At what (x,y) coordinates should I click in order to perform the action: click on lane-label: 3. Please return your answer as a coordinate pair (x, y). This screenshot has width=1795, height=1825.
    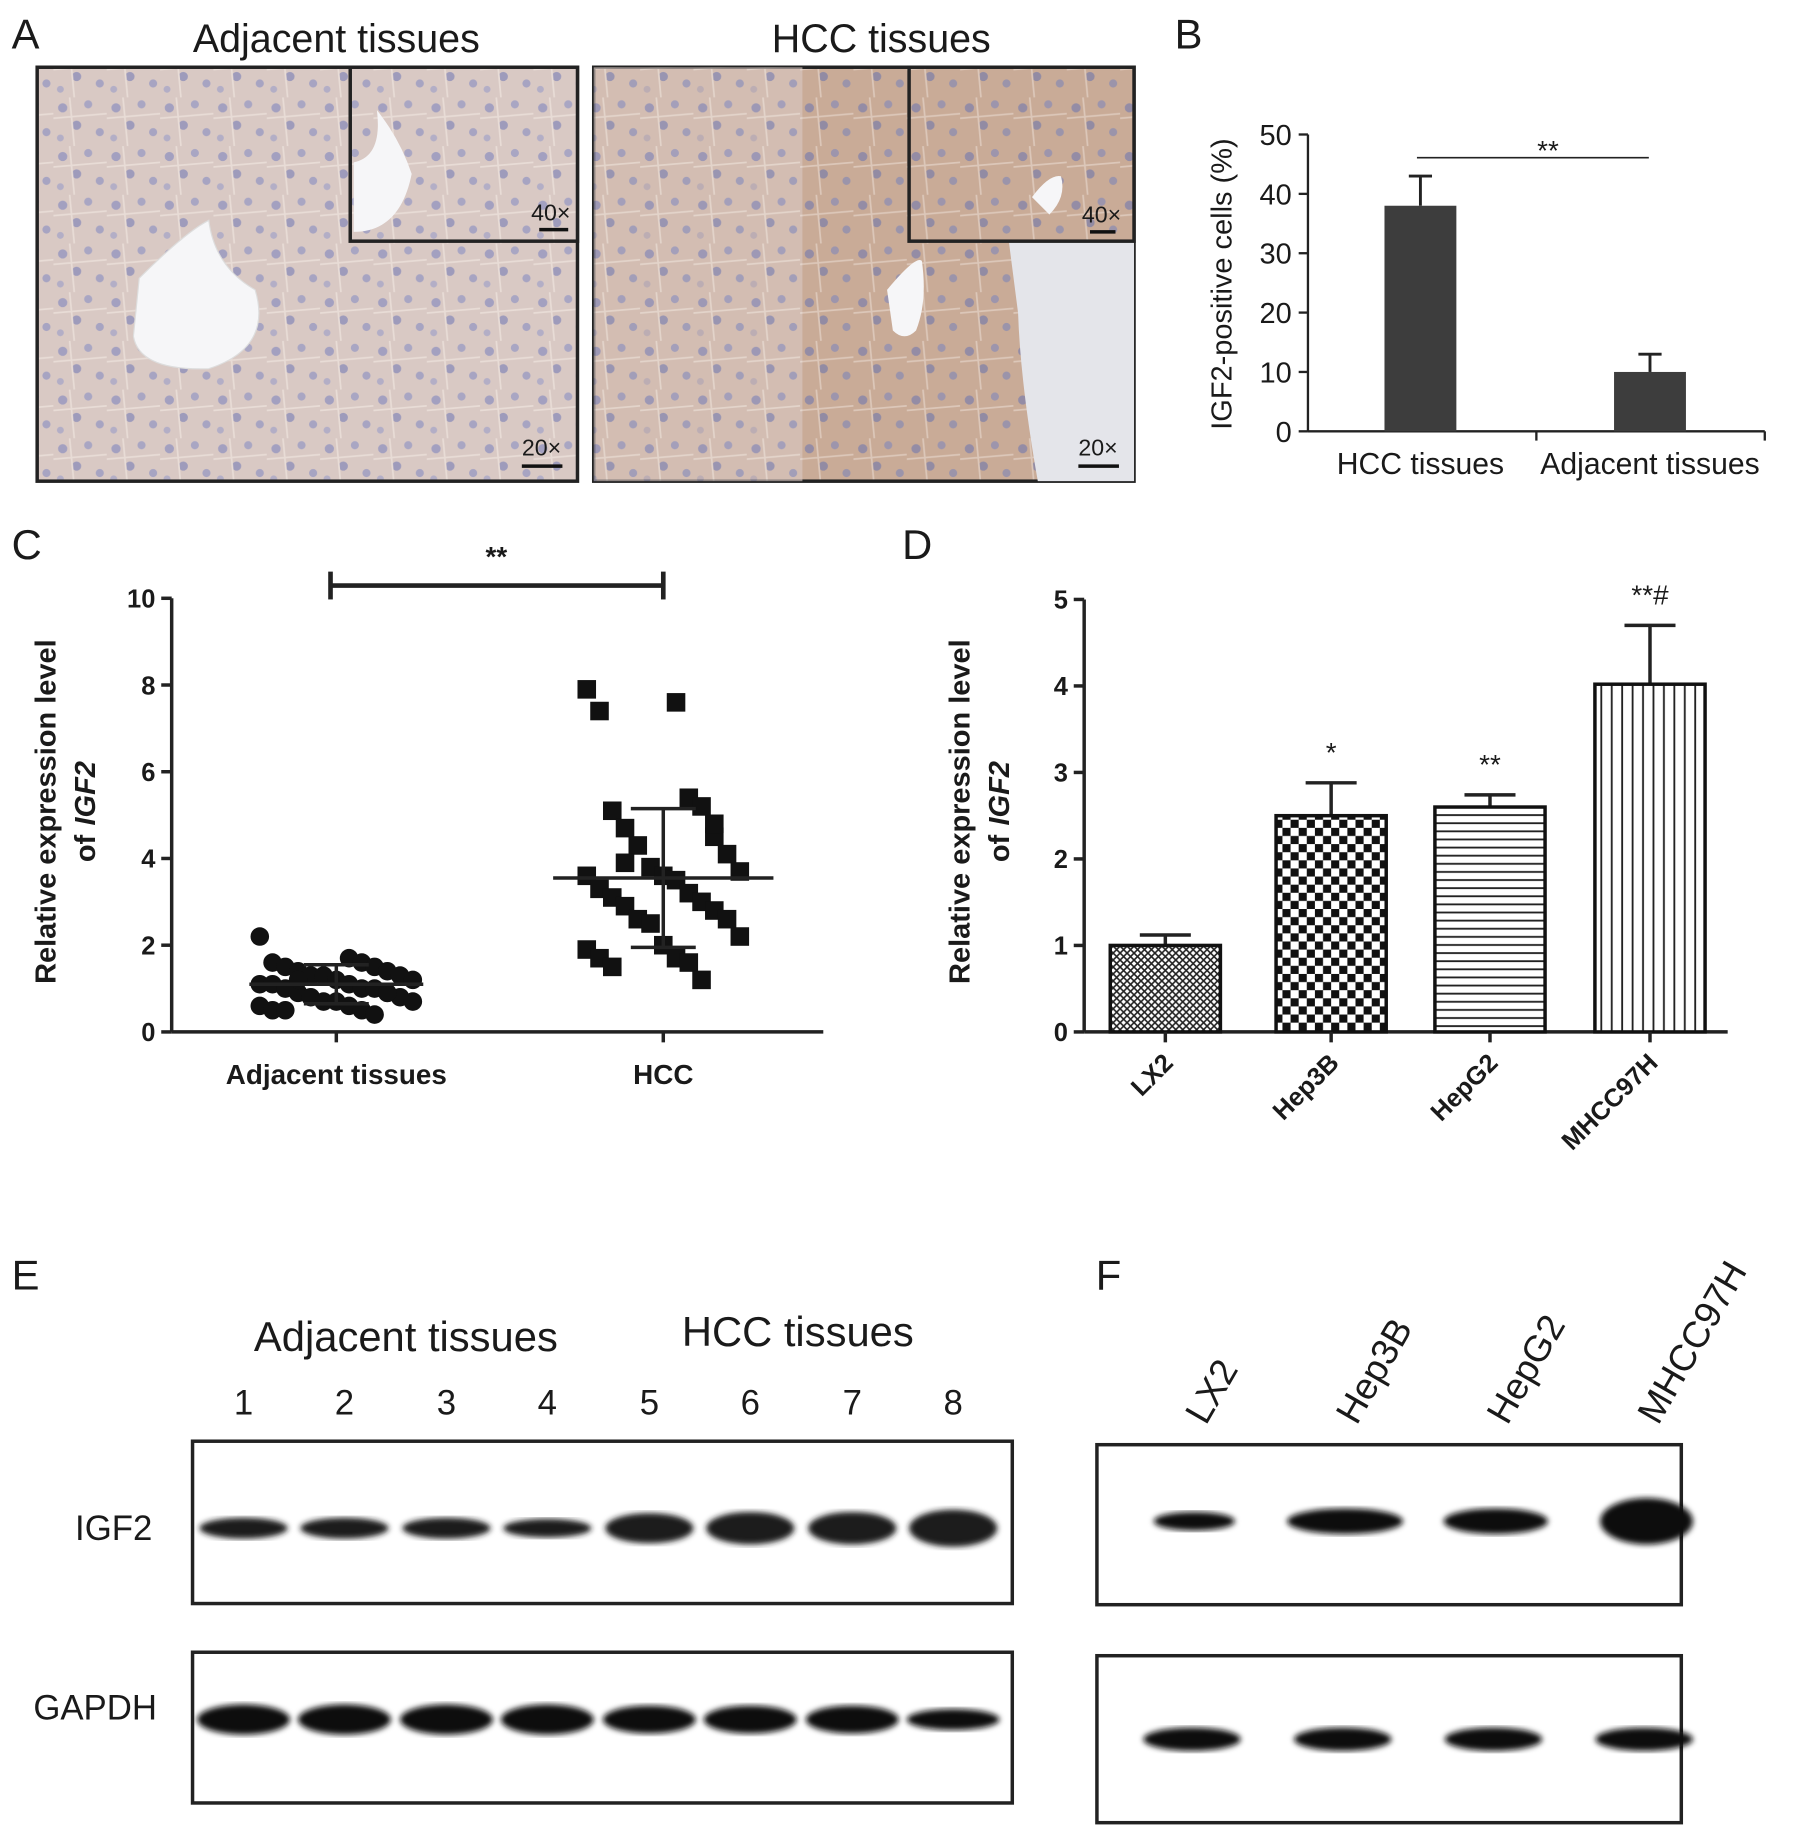
    Looking at the image, I should click on (446, 1404).